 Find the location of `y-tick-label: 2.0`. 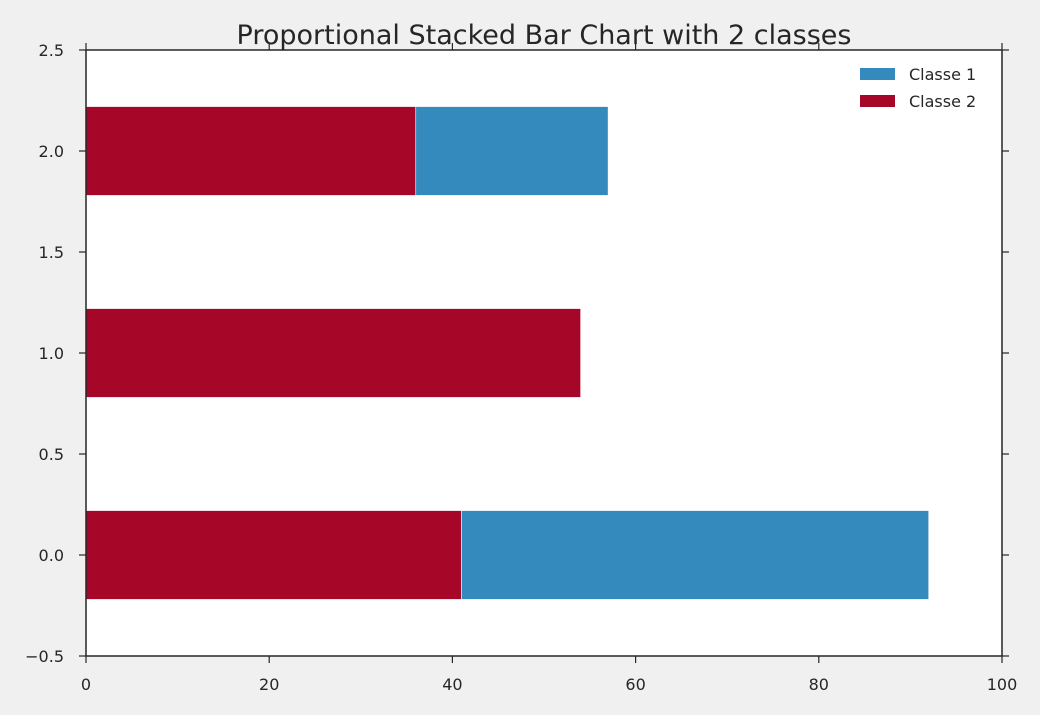

y-tick-label: 2.0 is located at coordinates (51, 151).